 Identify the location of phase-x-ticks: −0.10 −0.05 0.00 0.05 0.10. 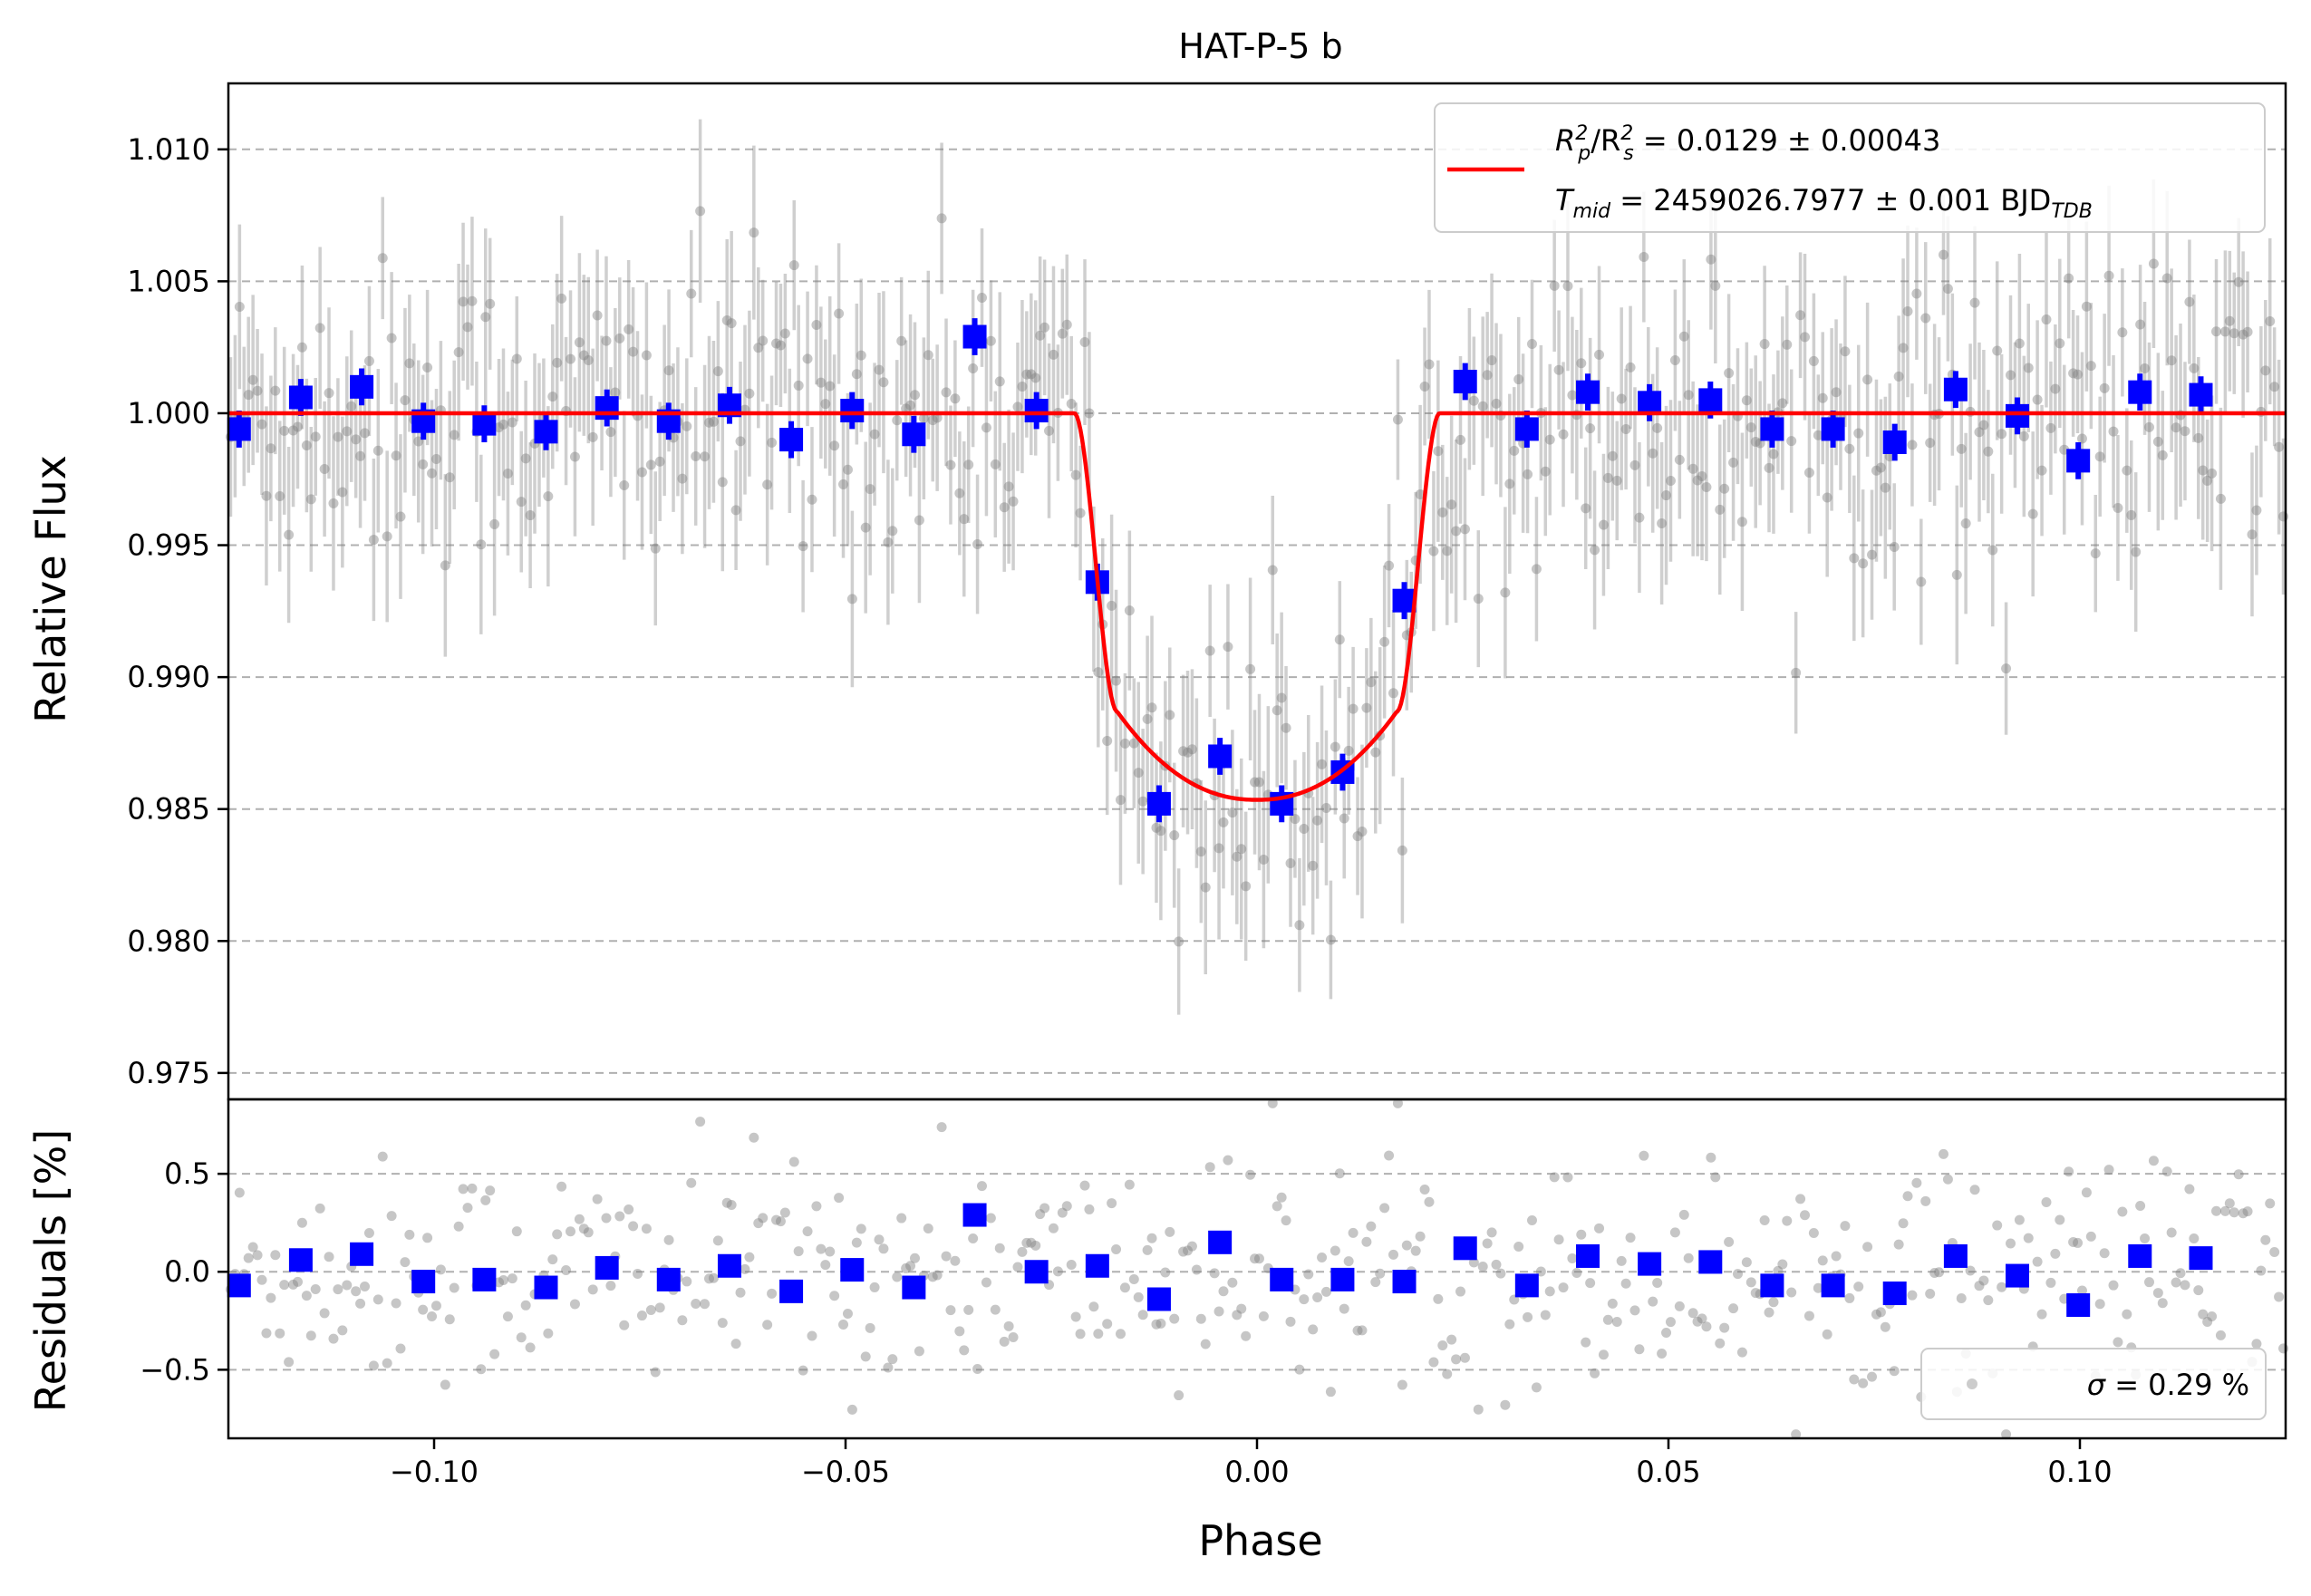
(1252, 1463).